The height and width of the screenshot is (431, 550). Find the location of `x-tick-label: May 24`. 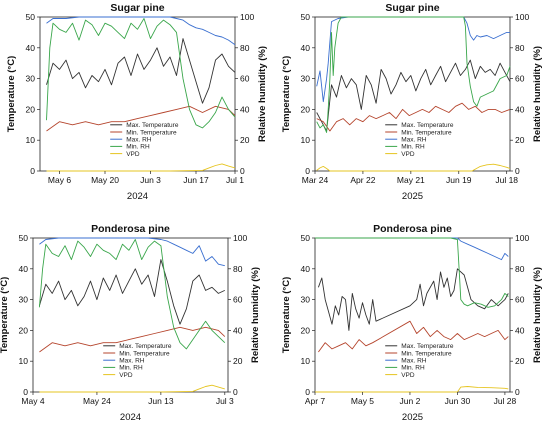

x-tick-label: May 24 is located at coordinates (97, 401).